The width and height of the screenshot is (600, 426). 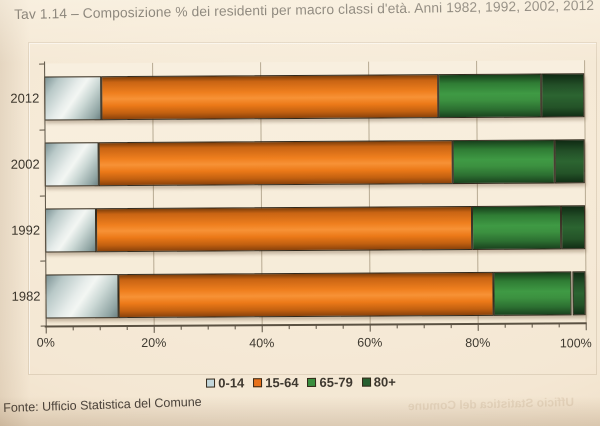 I want to click on bar-segment-1992-80+, so click(x=573, y=227).